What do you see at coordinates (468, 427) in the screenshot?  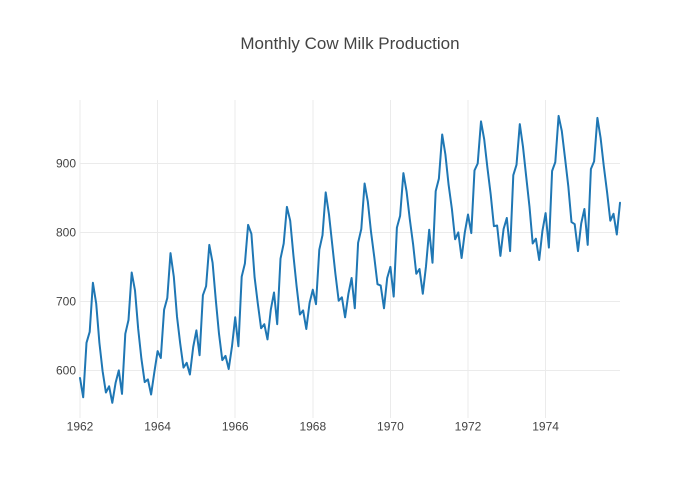 I see `x-axis-tick-label: 1972` at bounding box center [468, 427].